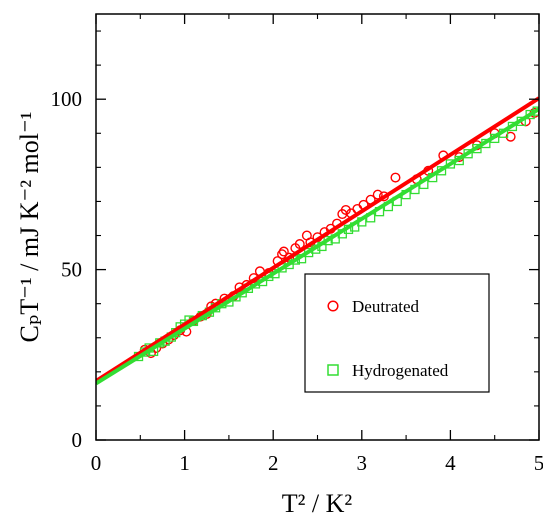 The image size is (543, 528). Describe the element at coordinates (273, 463) in the screenshot. I see `x-tick-label-3: 2` at that location.